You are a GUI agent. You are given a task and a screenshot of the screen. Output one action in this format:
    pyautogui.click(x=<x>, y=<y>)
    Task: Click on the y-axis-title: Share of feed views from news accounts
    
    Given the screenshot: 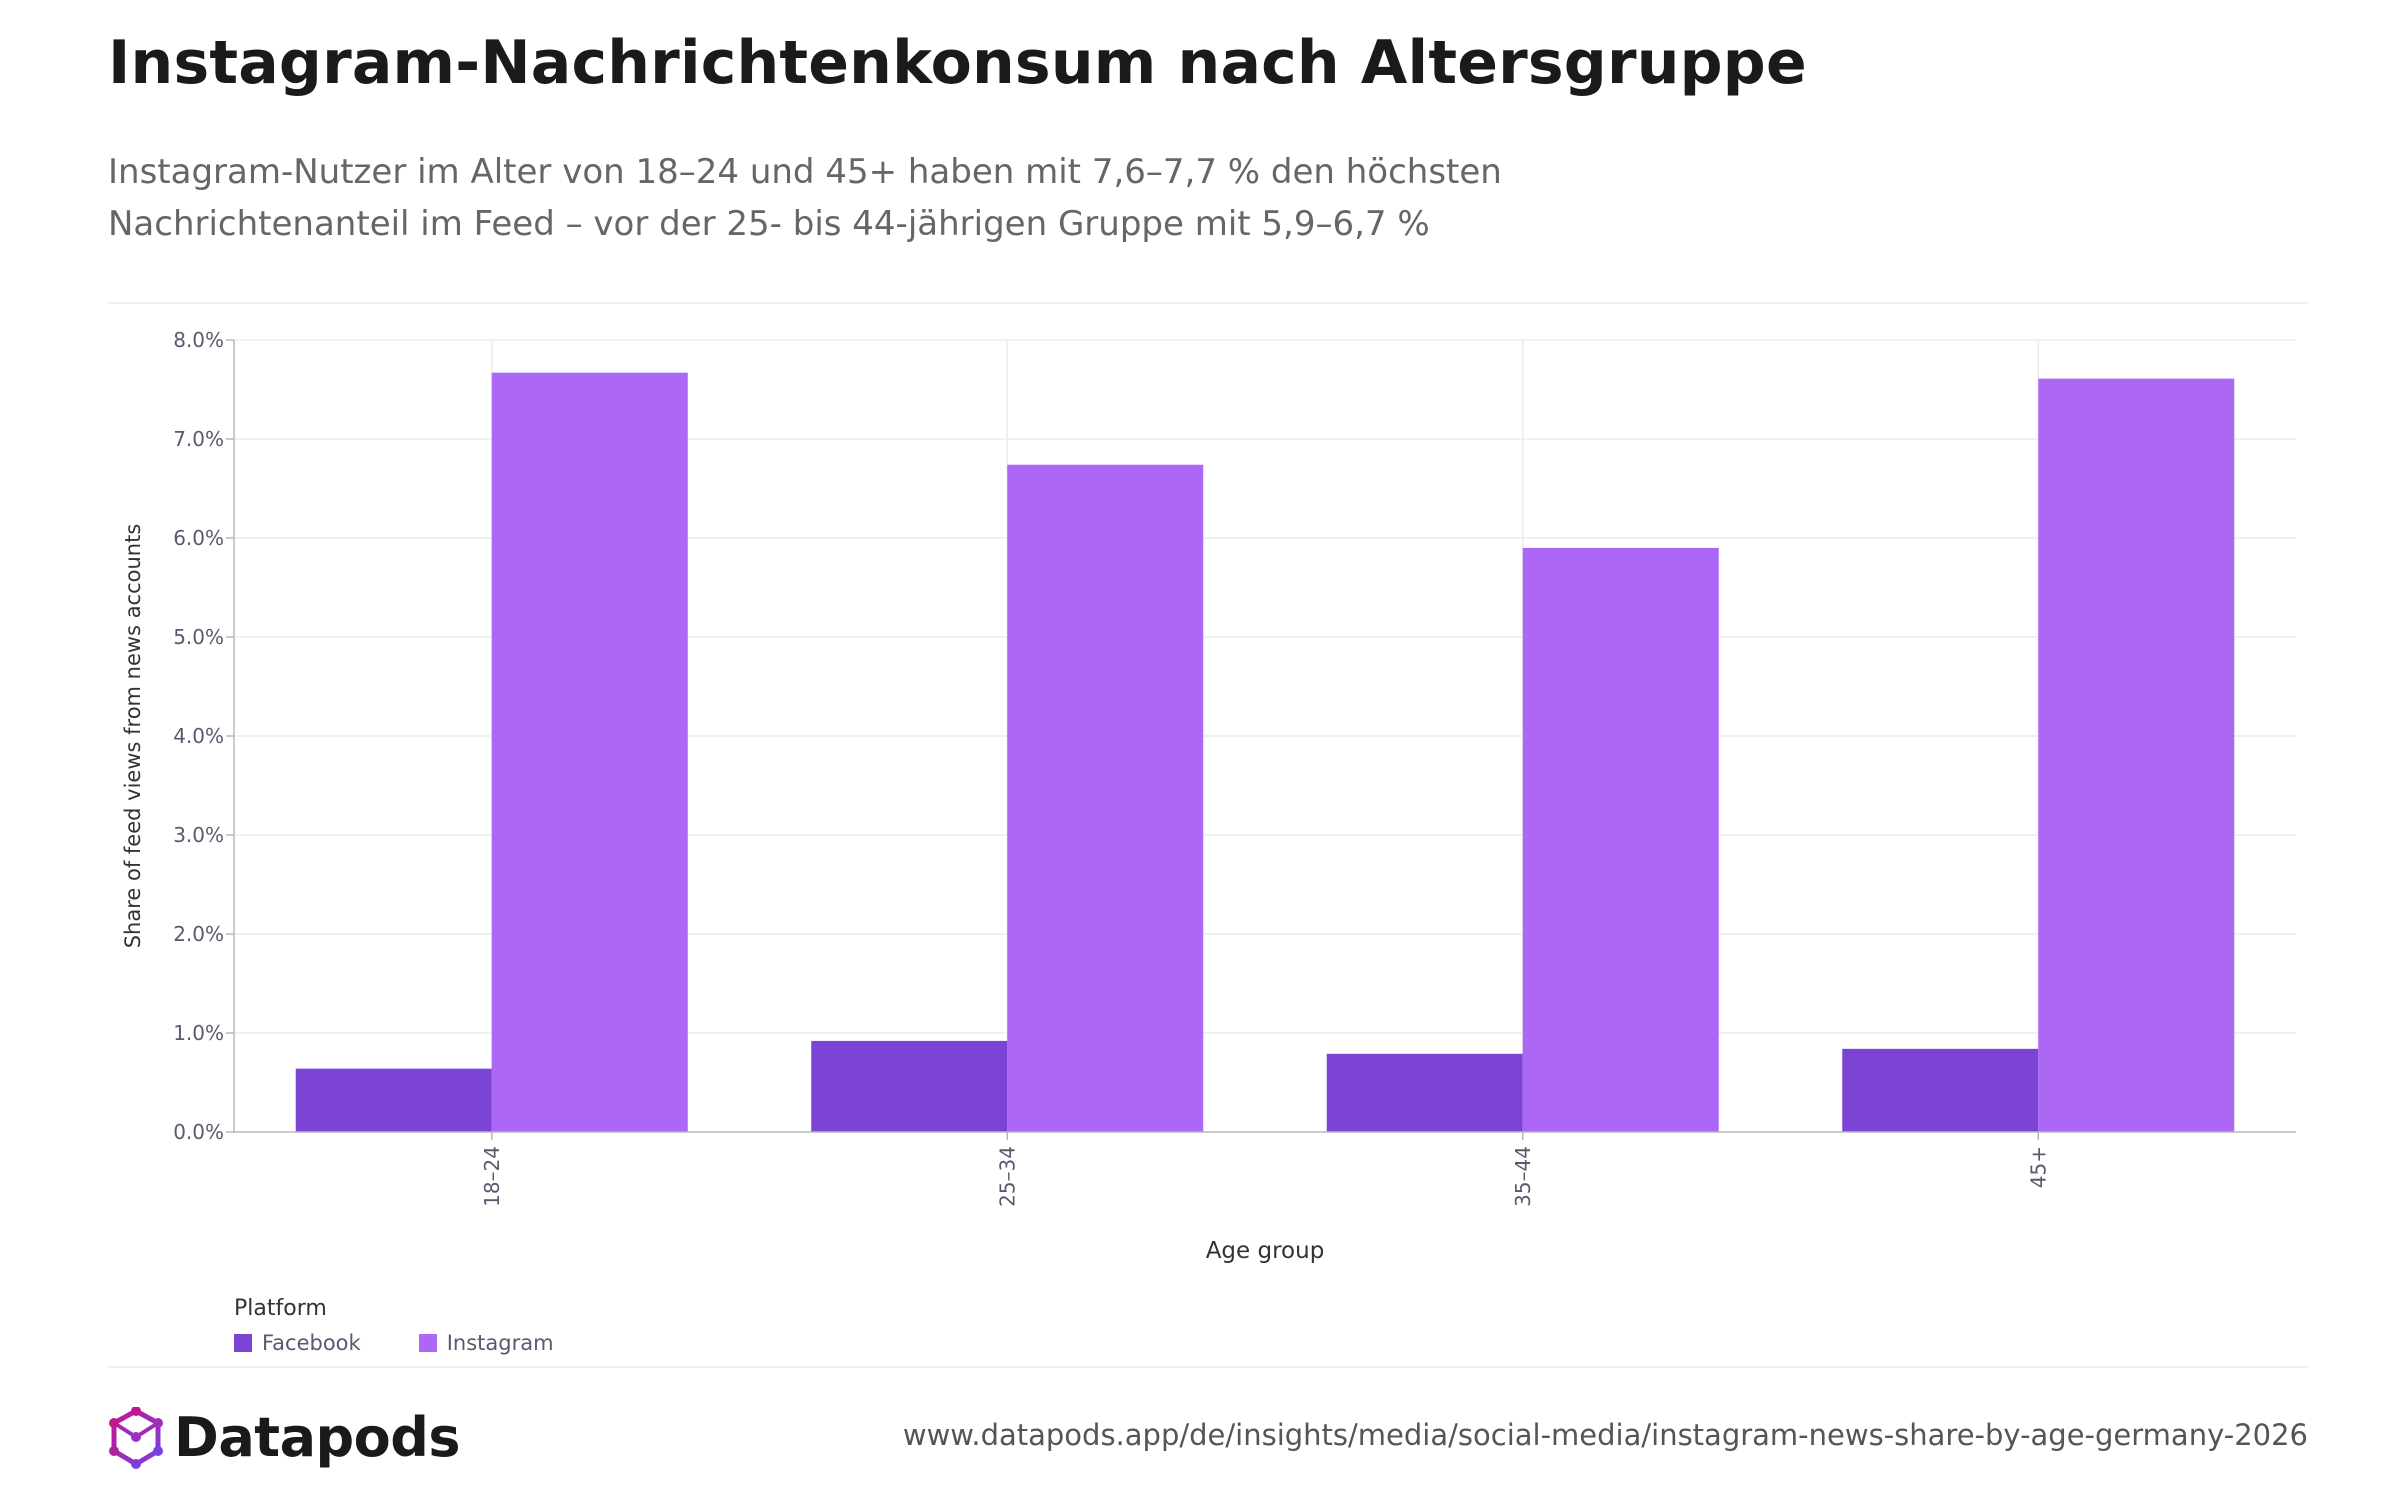 What is the action you would take?
    pyautogui.click(x=133, y=736)
    